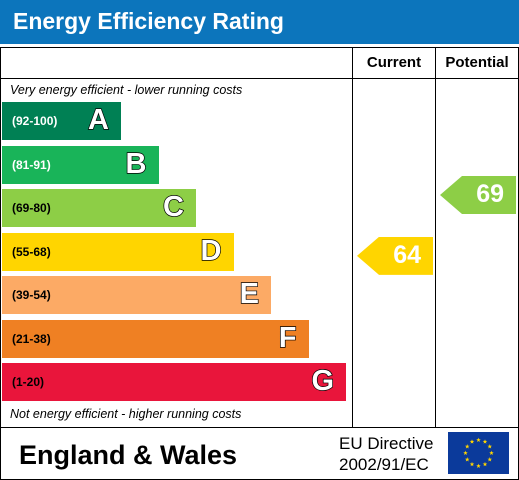 The image size is (519, 480). I want to click on band-c: (69-80) C, so click(99, 208).